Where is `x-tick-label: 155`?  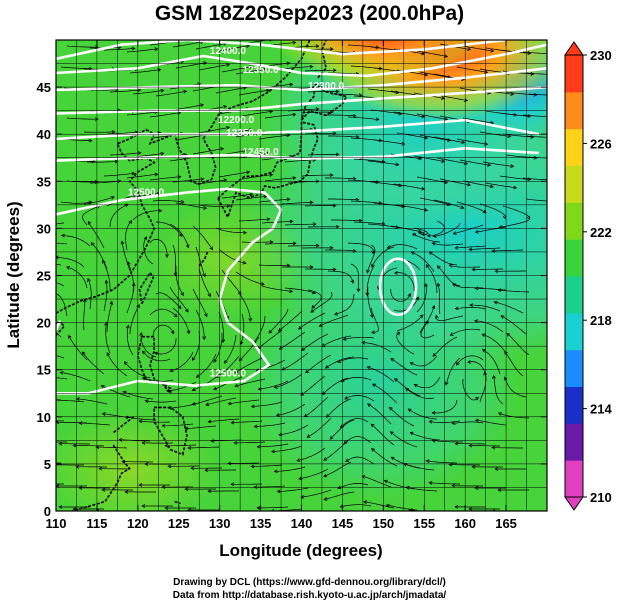 x-tick-label: 155 is located at coordinates (424, 523).